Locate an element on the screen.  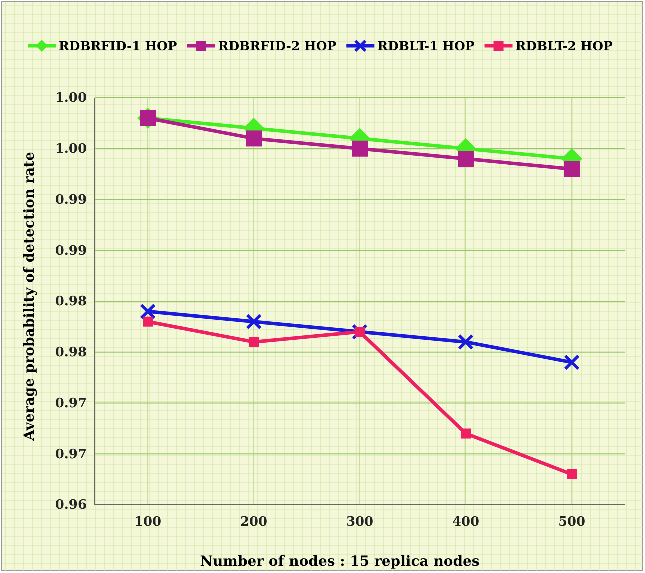
legend-label: RDBLT-2 HOP is located at coordinates (565, 46).